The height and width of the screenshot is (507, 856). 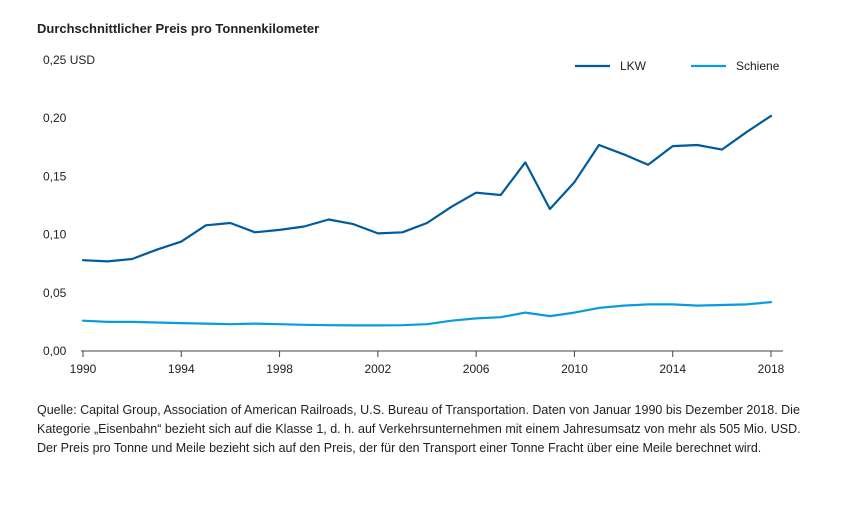 What do you see at coordinates (378, 369) in the screenshot?
I see `x-tick-label: 2002` at bounding box center [378, 369].